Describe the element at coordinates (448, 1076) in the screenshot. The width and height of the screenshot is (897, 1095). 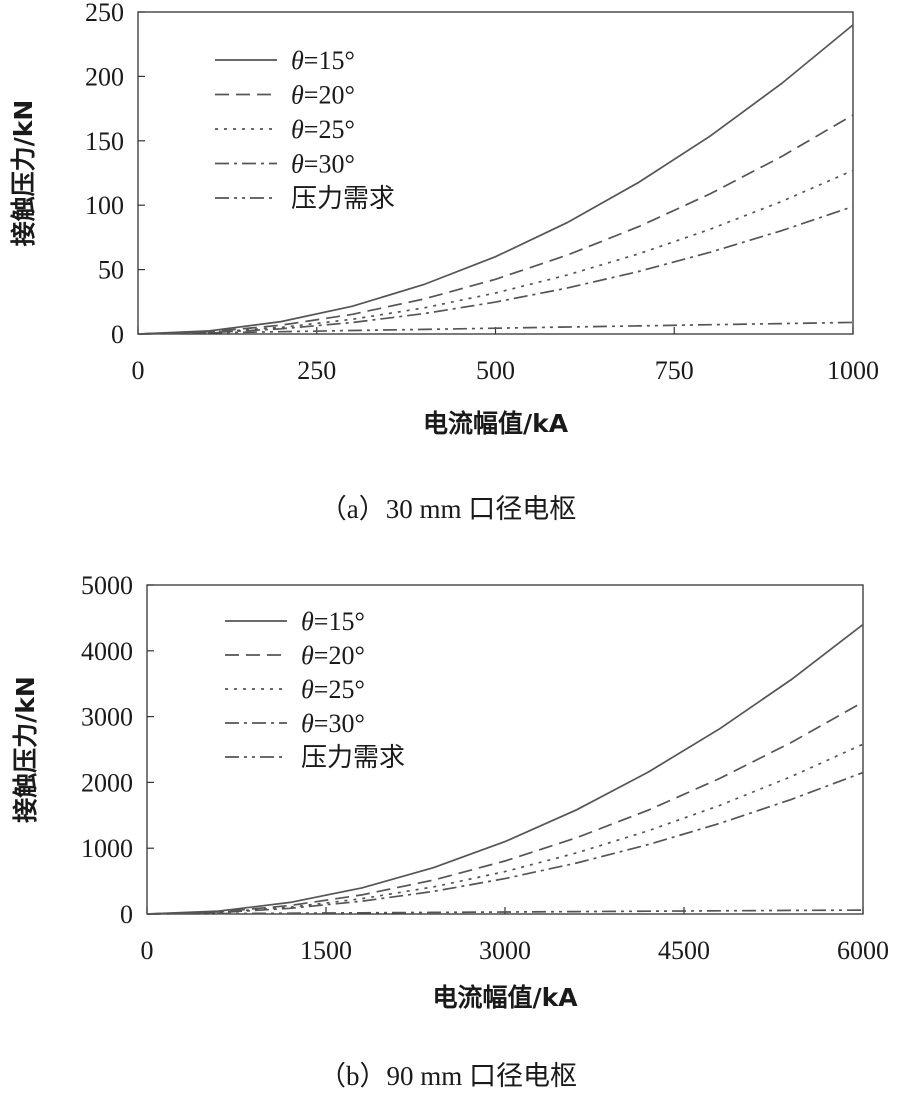
I see `panel-caption: （b）90 mm 口径电枢` at that location.